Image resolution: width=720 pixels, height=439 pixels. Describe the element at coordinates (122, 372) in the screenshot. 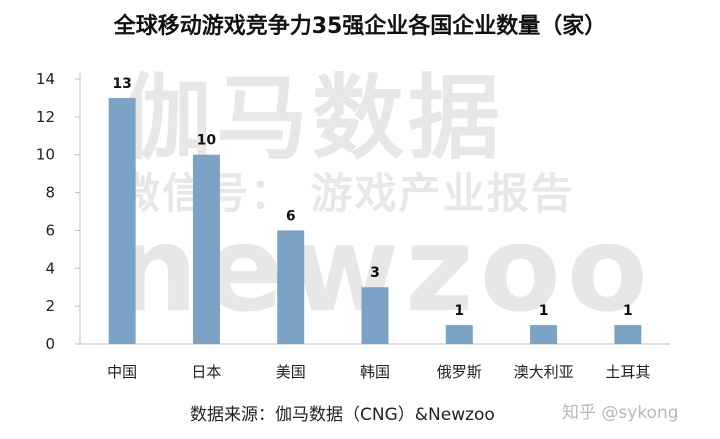

I see `x-tick-label: 中国` at that location.